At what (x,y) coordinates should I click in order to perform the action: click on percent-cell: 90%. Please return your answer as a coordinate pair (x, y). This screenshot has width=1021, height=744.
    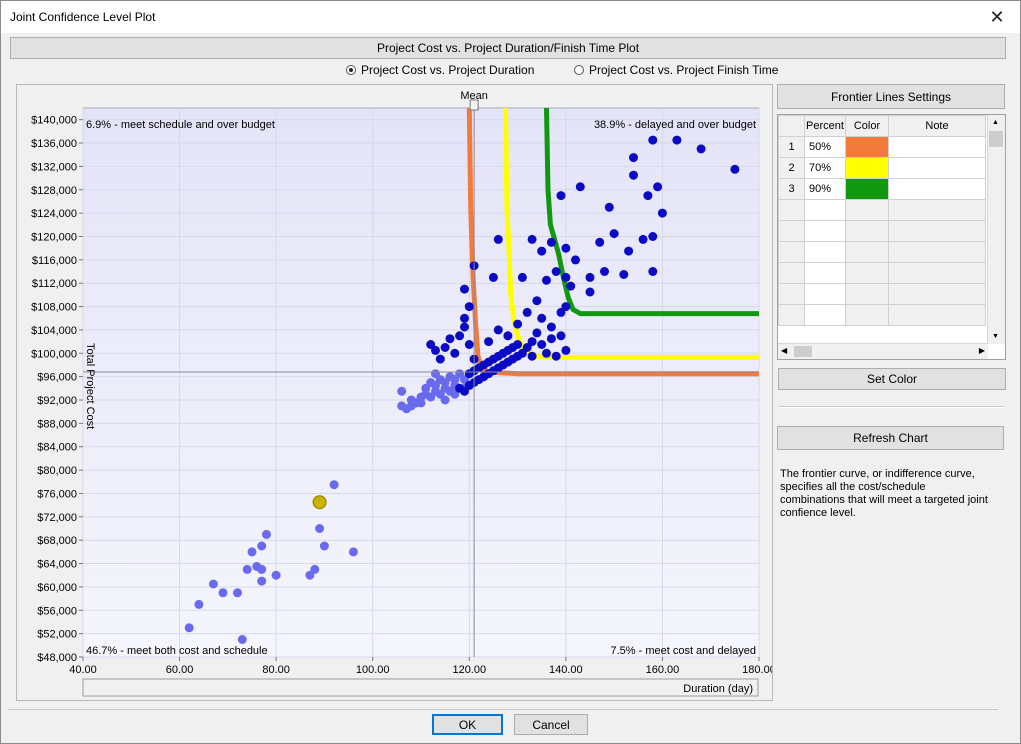
    Looking at the image, I should click on (825, 189).